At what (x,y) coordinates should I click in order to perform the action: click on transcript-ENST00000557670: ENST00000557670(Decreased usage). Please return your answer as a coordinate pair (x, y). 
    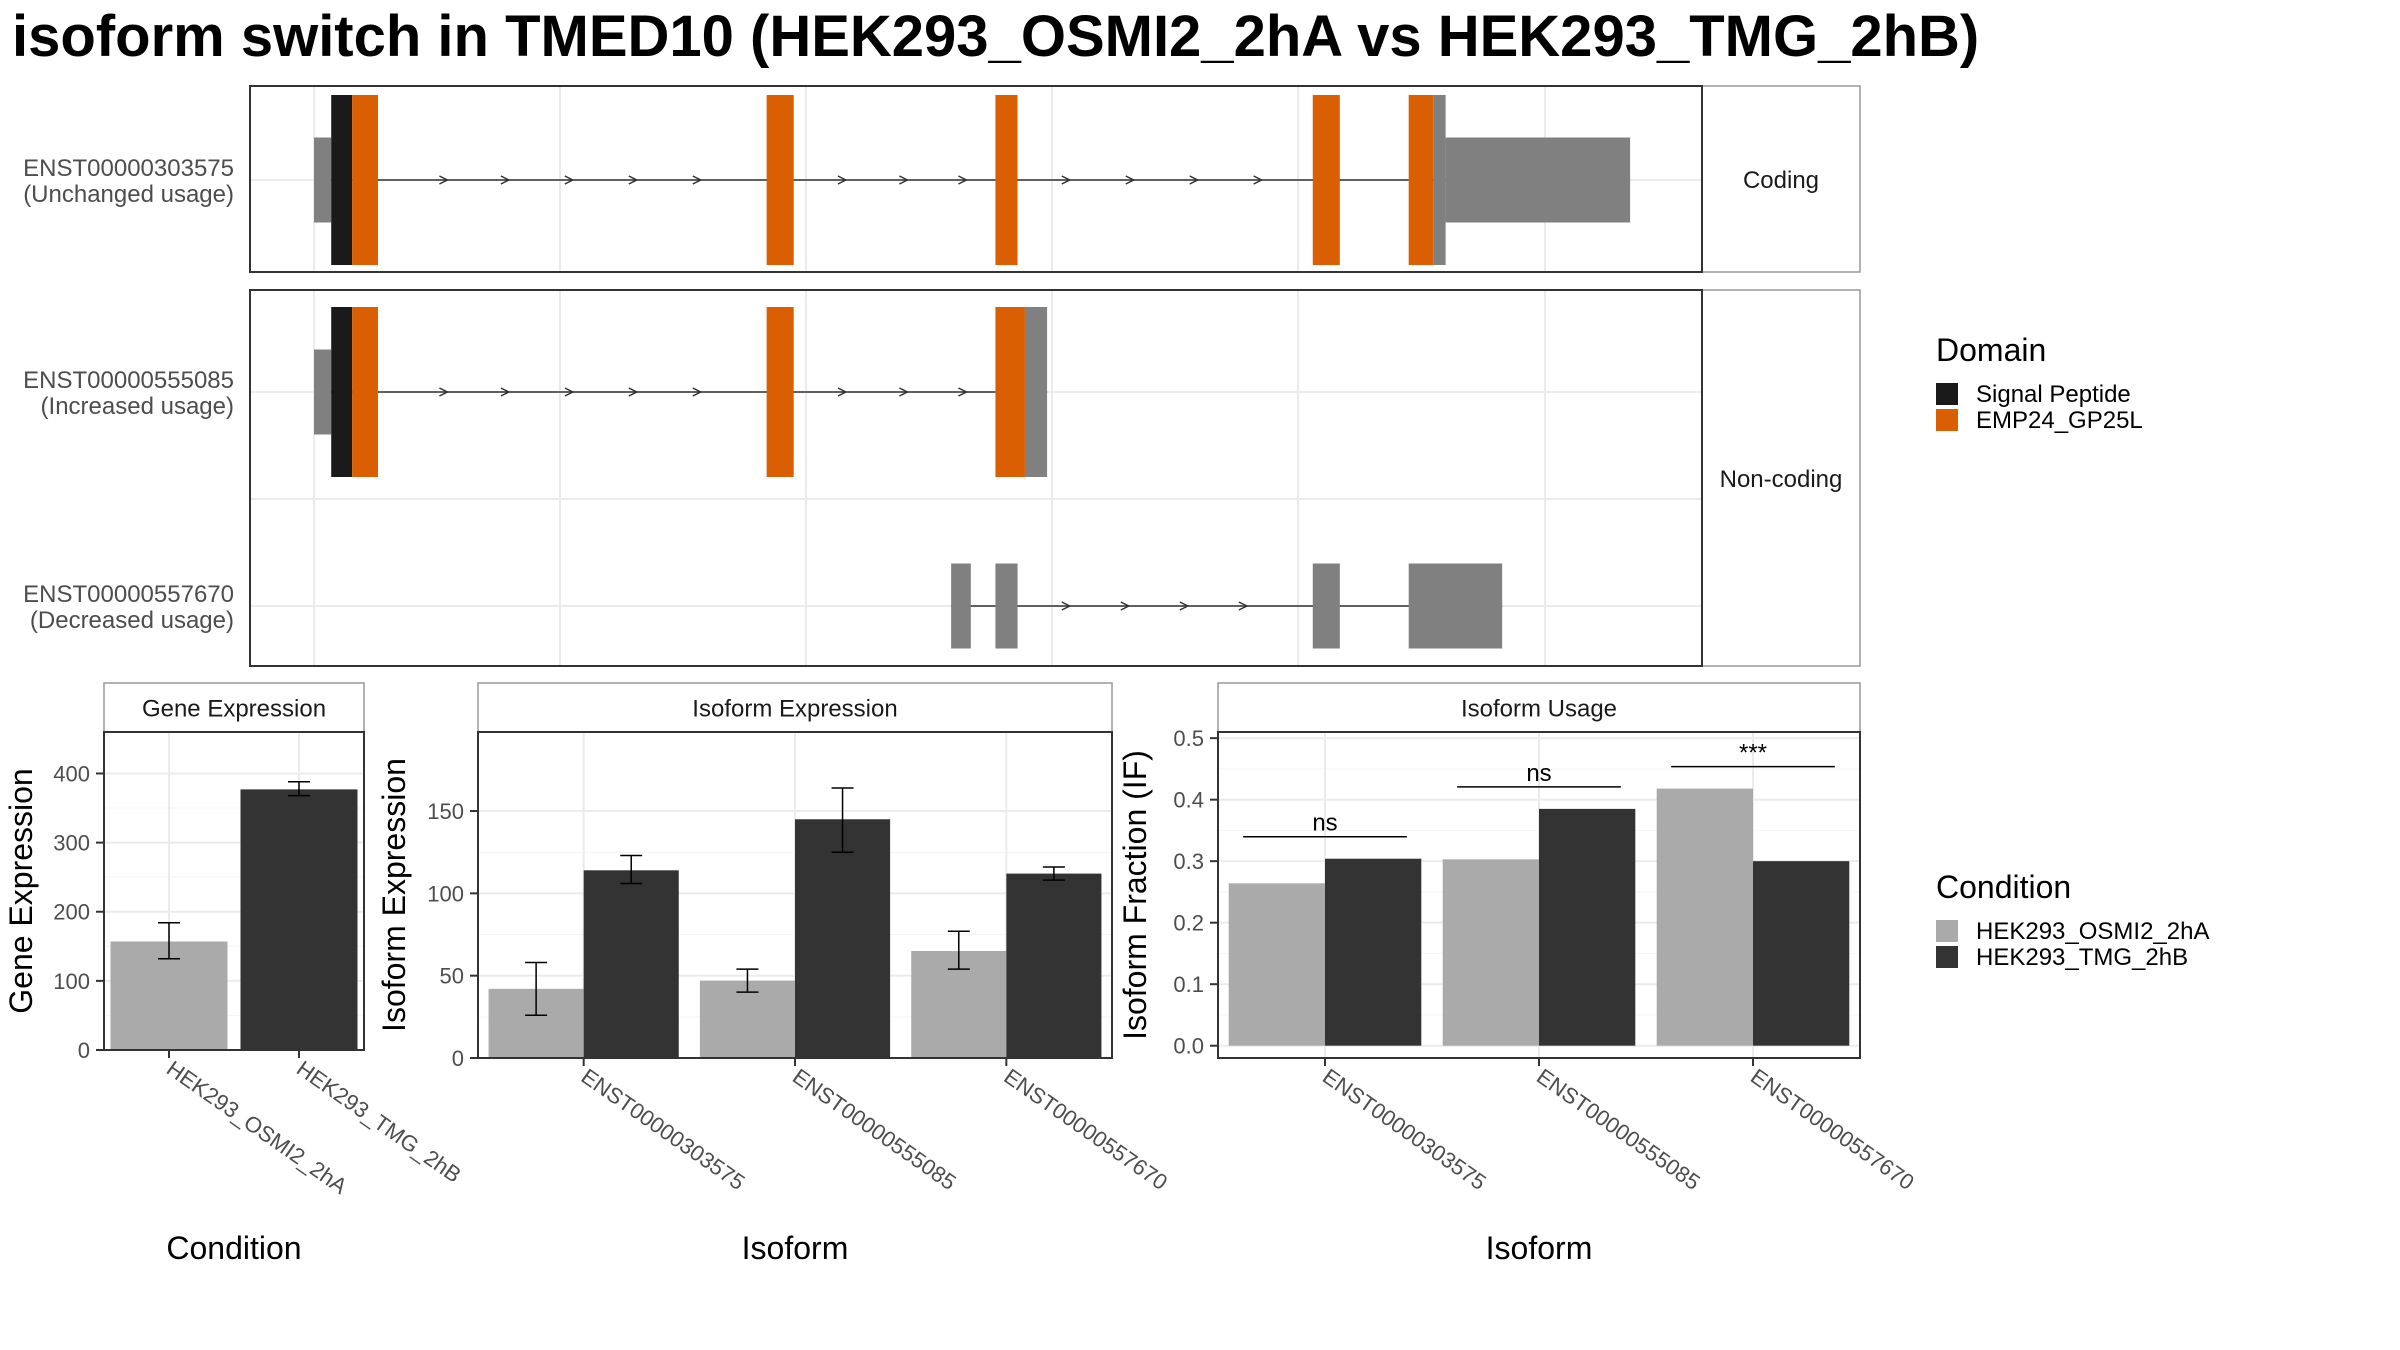
    Looking at the image, I should click on (862, 606).